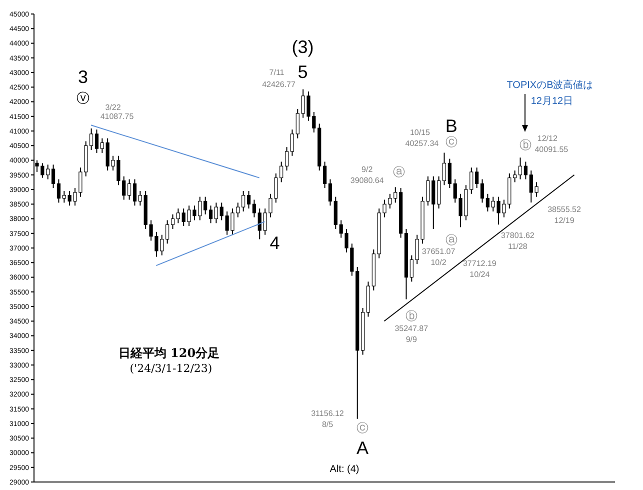  What do you see at coordinates (169, 353) in the screenshot?
I see `text: 日経平均 120分足` at bounding box center [169, 353].